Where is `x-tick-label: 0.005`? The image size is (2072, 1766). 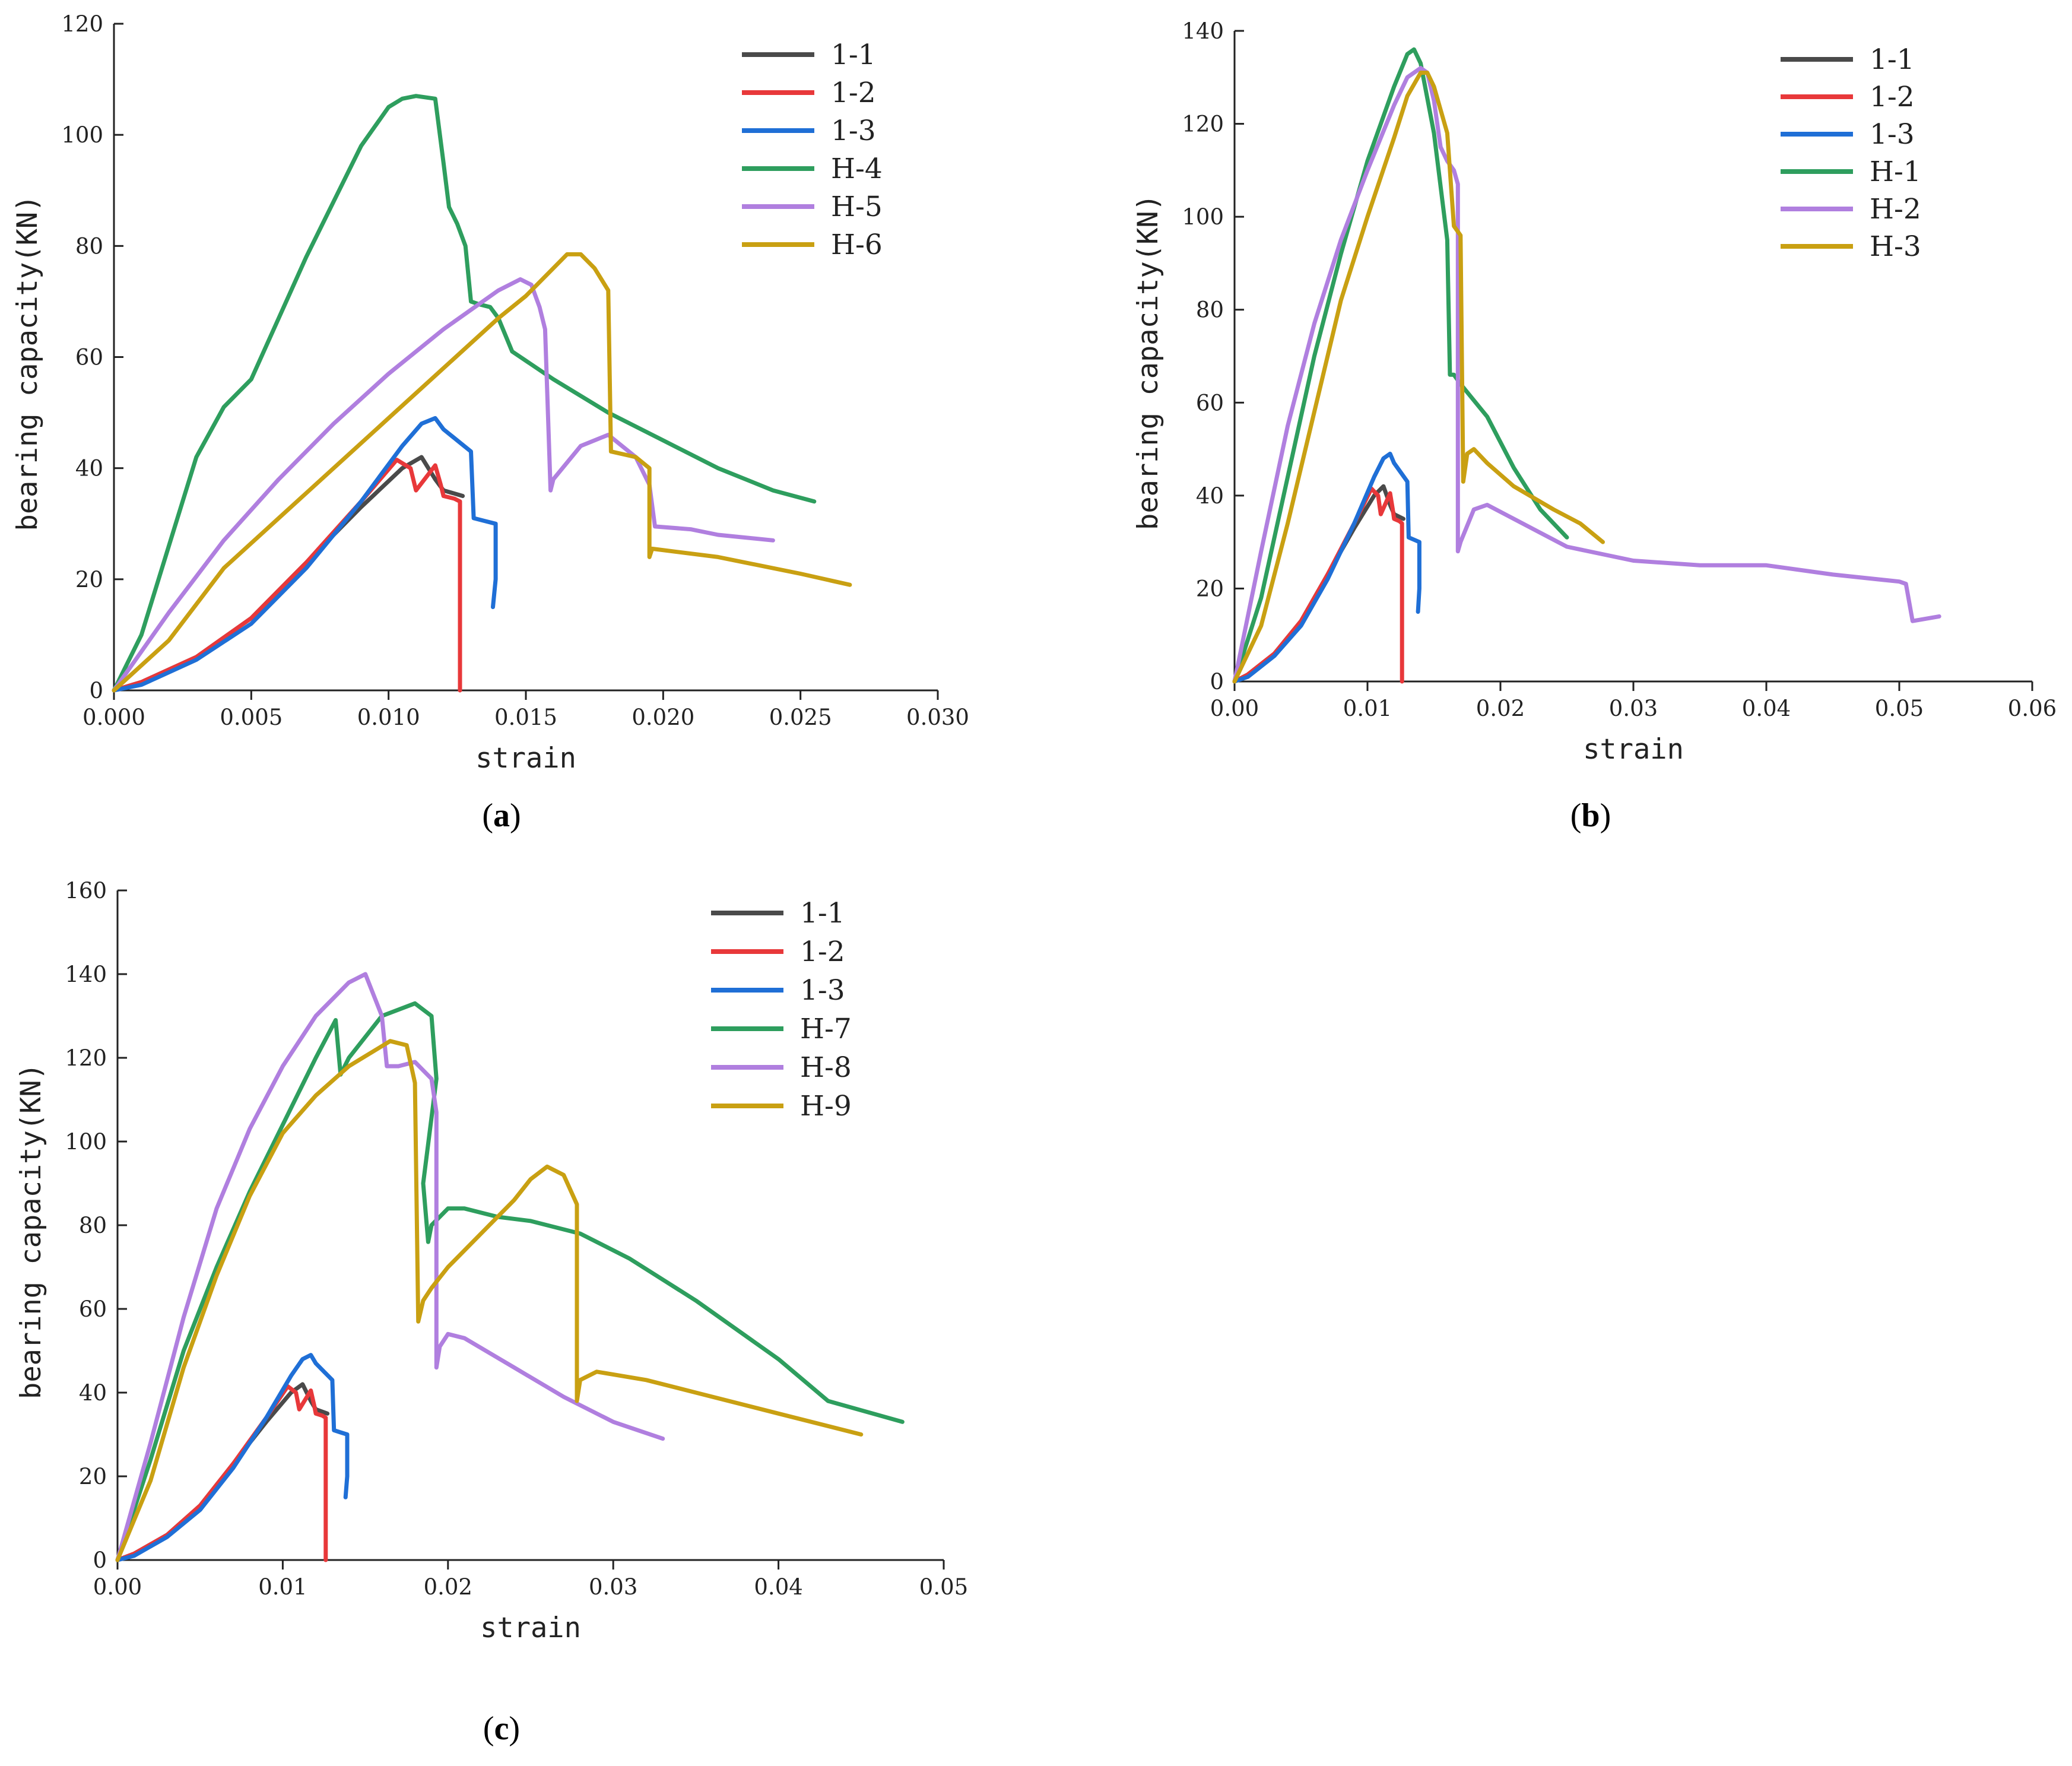
x-tick-label: 0.005 is located at coordinates (251, 718).